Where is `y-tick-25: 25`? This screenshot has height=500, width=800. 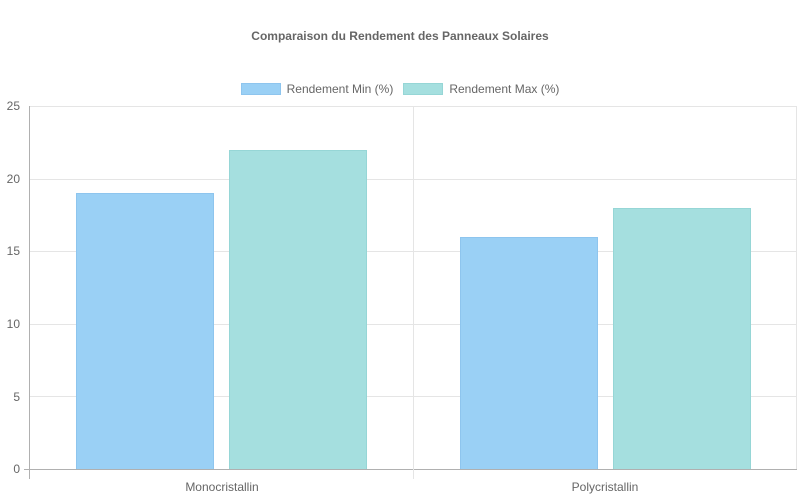
y-tick-25: 25 is located at coordinates (13, 106).